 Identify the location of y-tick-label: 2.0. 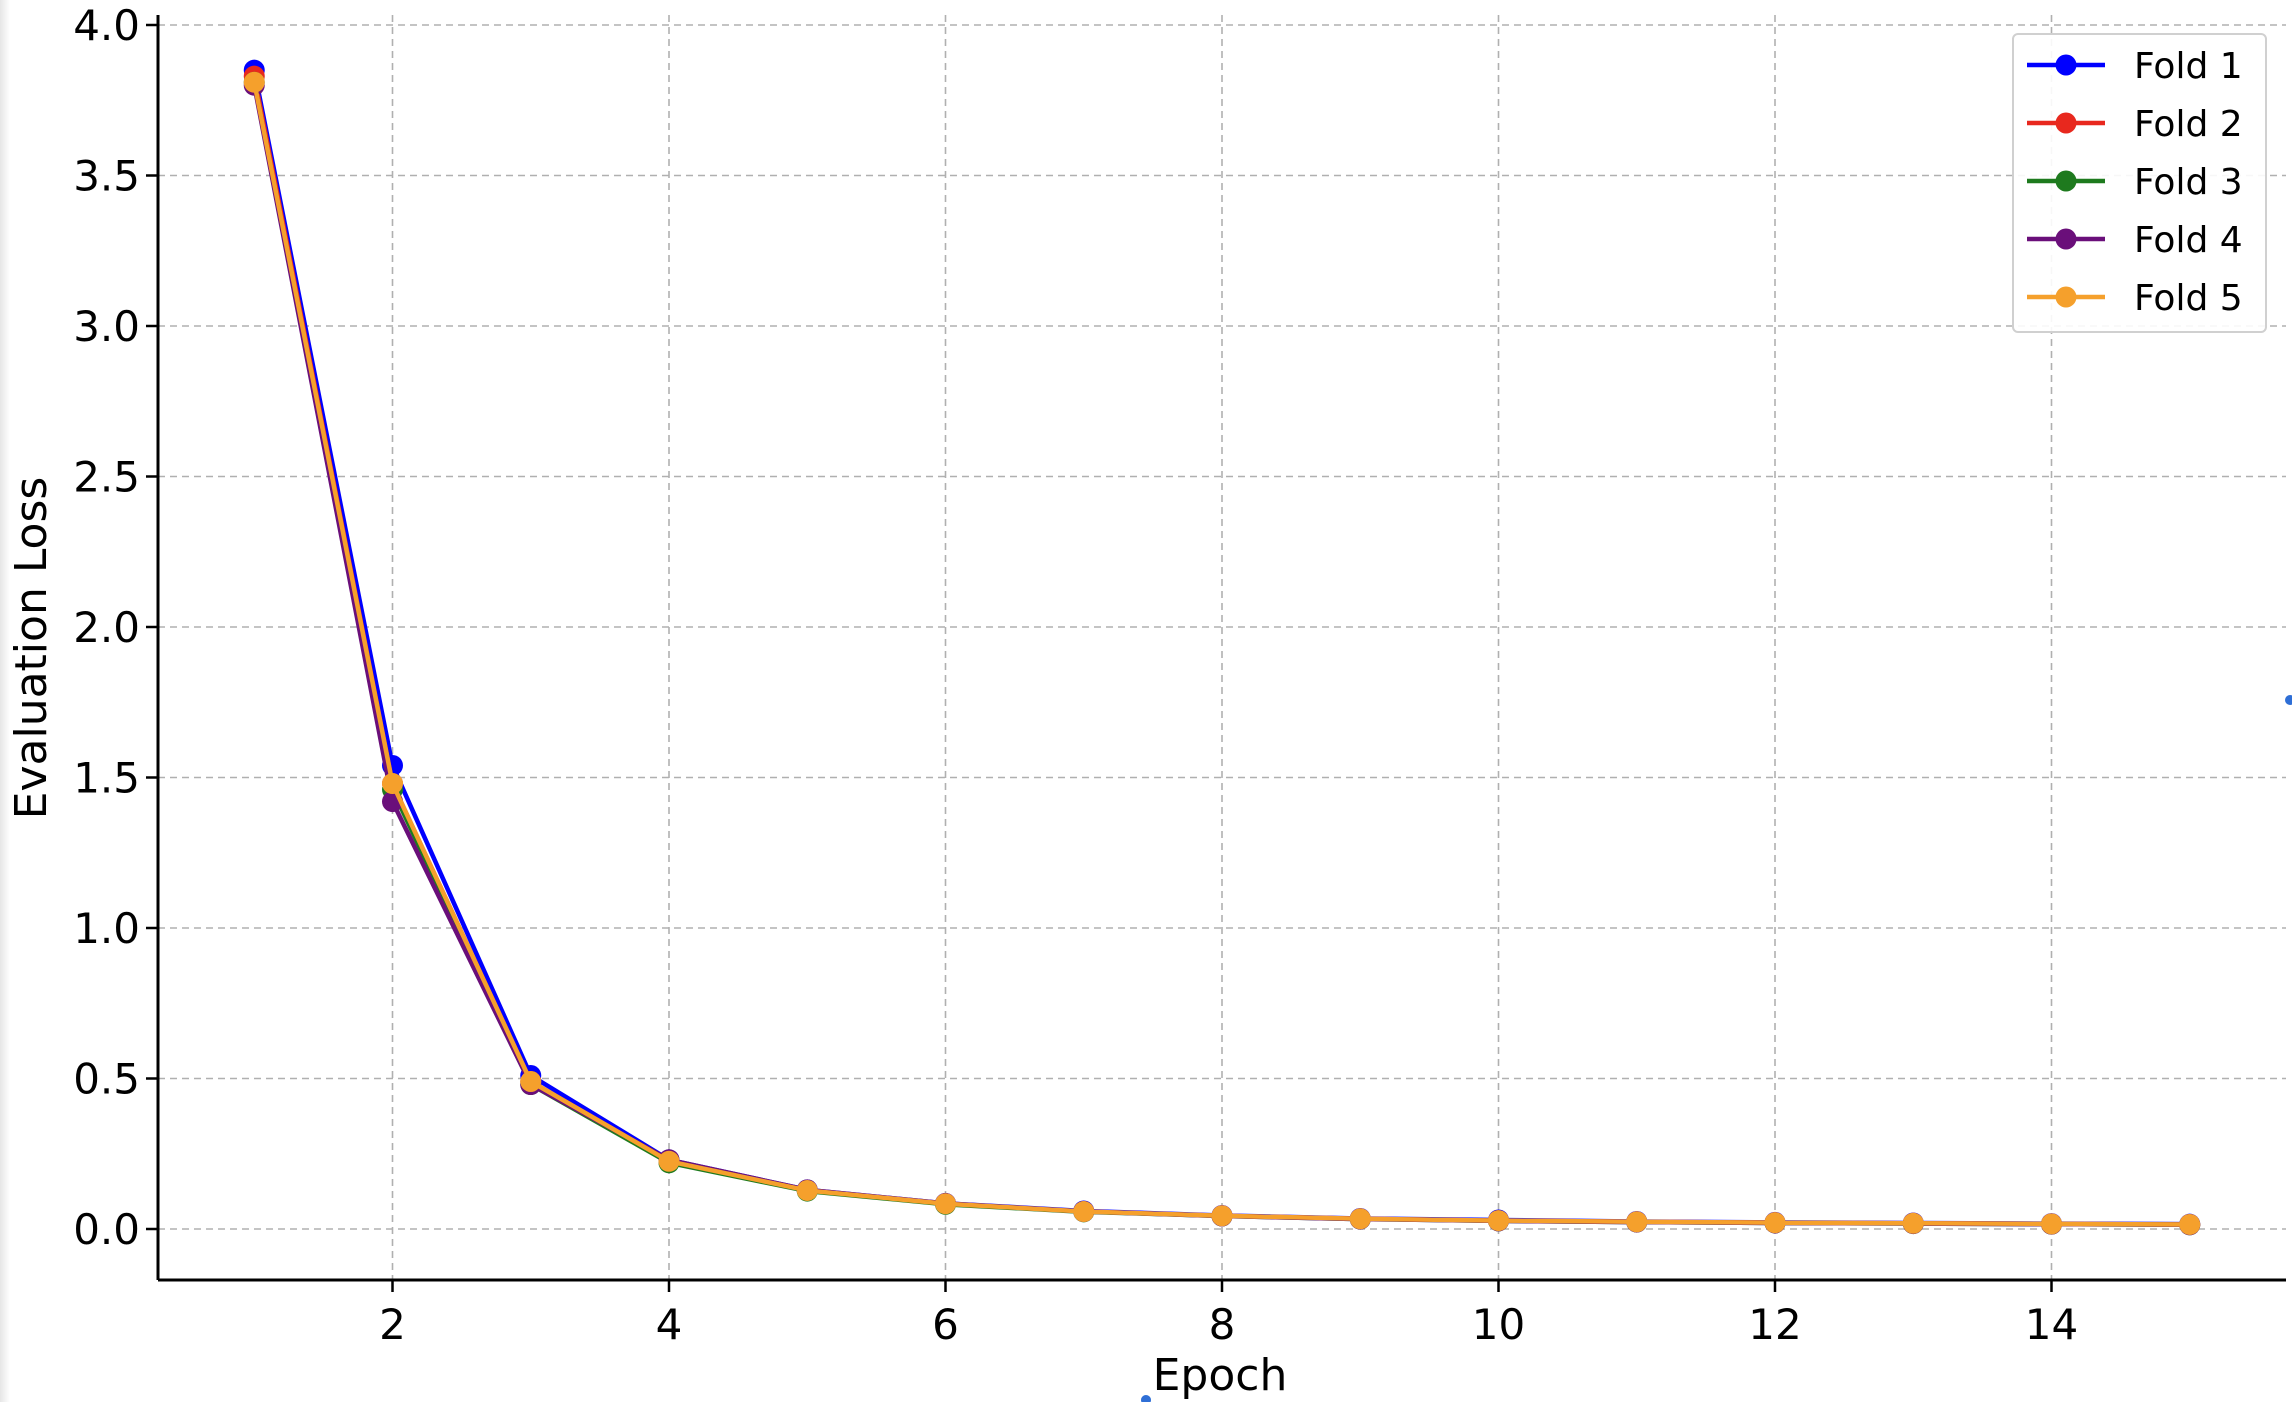
(106, 627).